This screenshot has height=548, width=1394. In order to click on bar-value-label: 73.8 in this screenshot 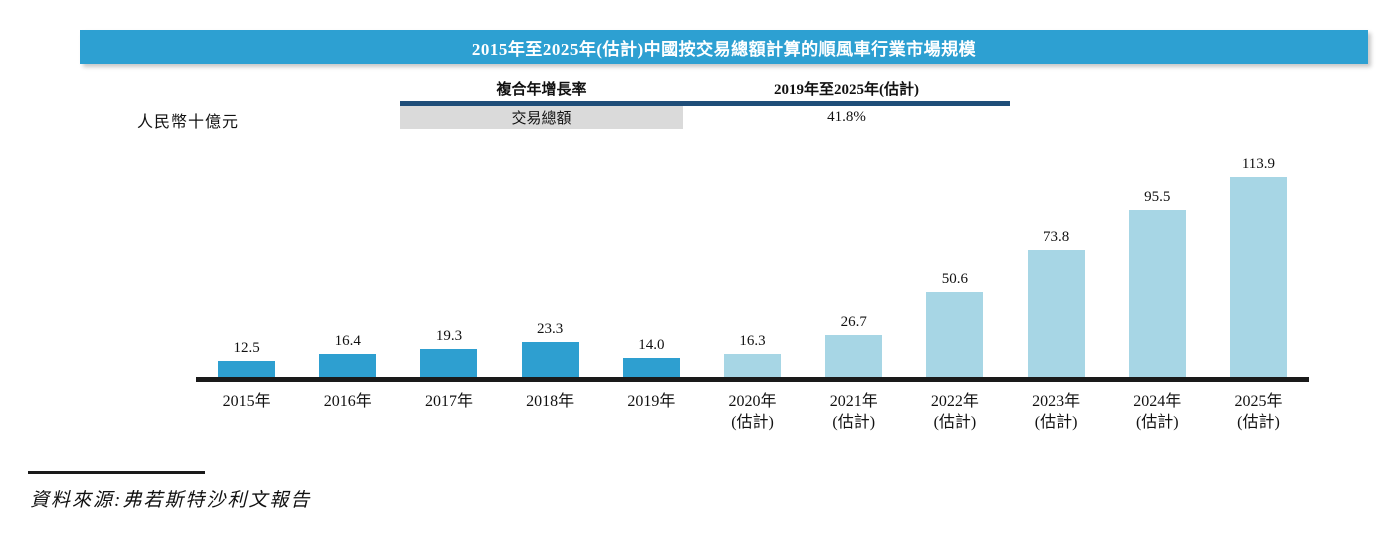, I will do `click(1056, 237)`.